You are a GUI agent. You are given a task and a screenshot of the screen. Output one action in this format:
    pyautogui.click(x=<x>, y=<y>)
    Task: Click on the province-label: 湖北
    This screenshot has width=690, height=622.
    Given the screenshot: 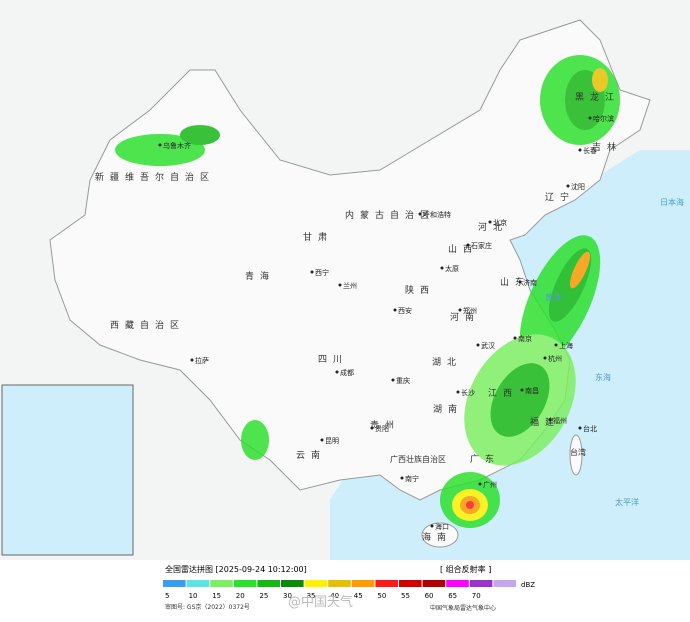 What is the action you would take?
    pyautogui.click(x=447, y=362)
    